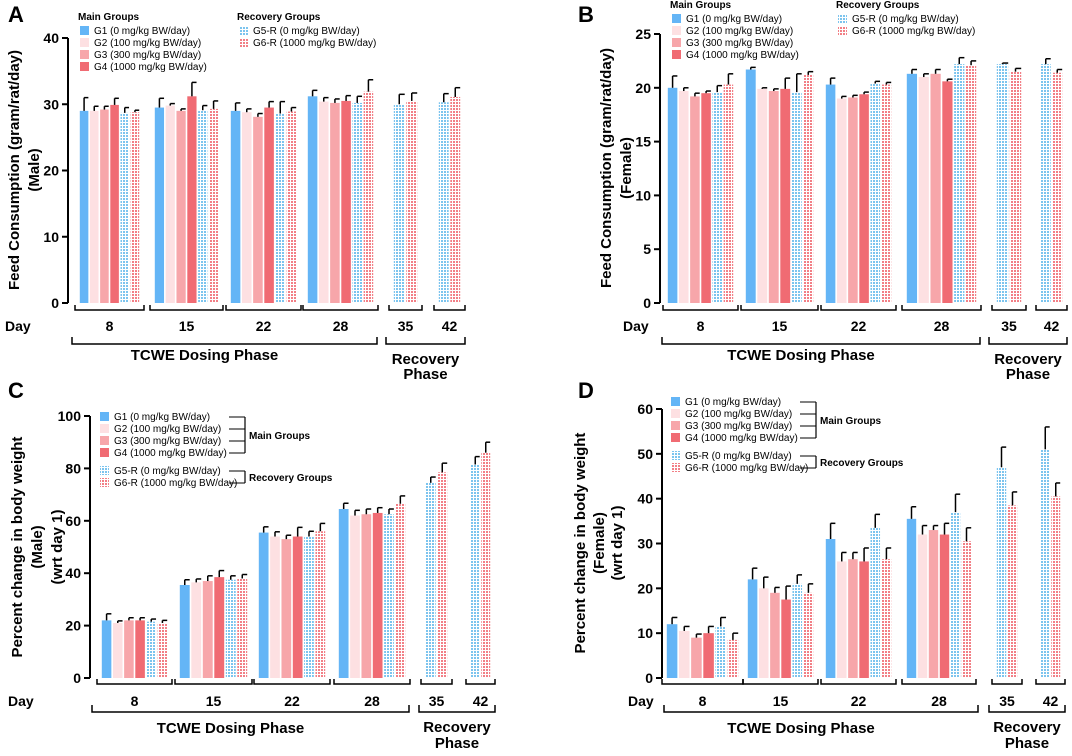  What do you see at coordinates (16, 390) in the screenshot?
I see `panel-letter: C` at bounding box center [16, 390].